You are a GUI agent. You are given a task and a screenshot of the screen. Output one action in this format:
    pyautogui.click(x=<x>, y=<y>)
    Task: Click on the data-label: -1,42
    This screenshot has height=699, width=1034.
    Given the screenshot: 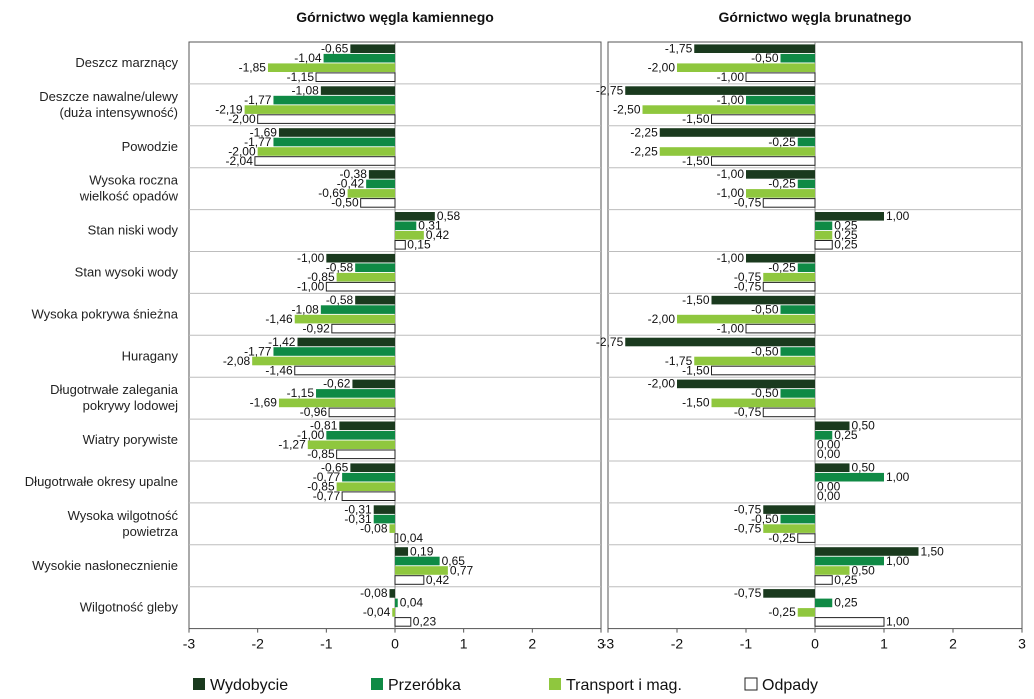 What is the action you would take?
    pyautogui.click(x=282, y=342)
    